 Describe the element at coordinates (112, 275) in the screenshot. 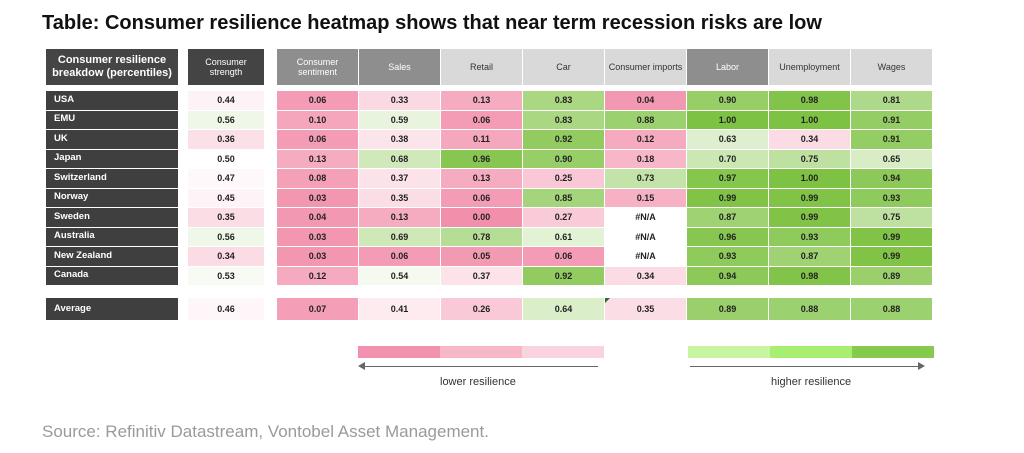

I see `row-label: Canada` at that location.